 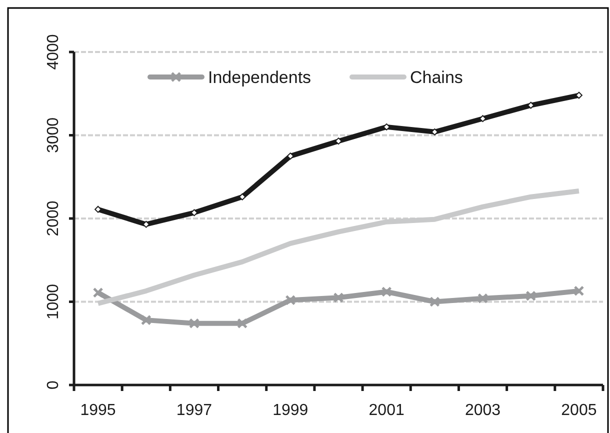 I want to click on y-tick-label: 4000, so click(x=53, y=52).